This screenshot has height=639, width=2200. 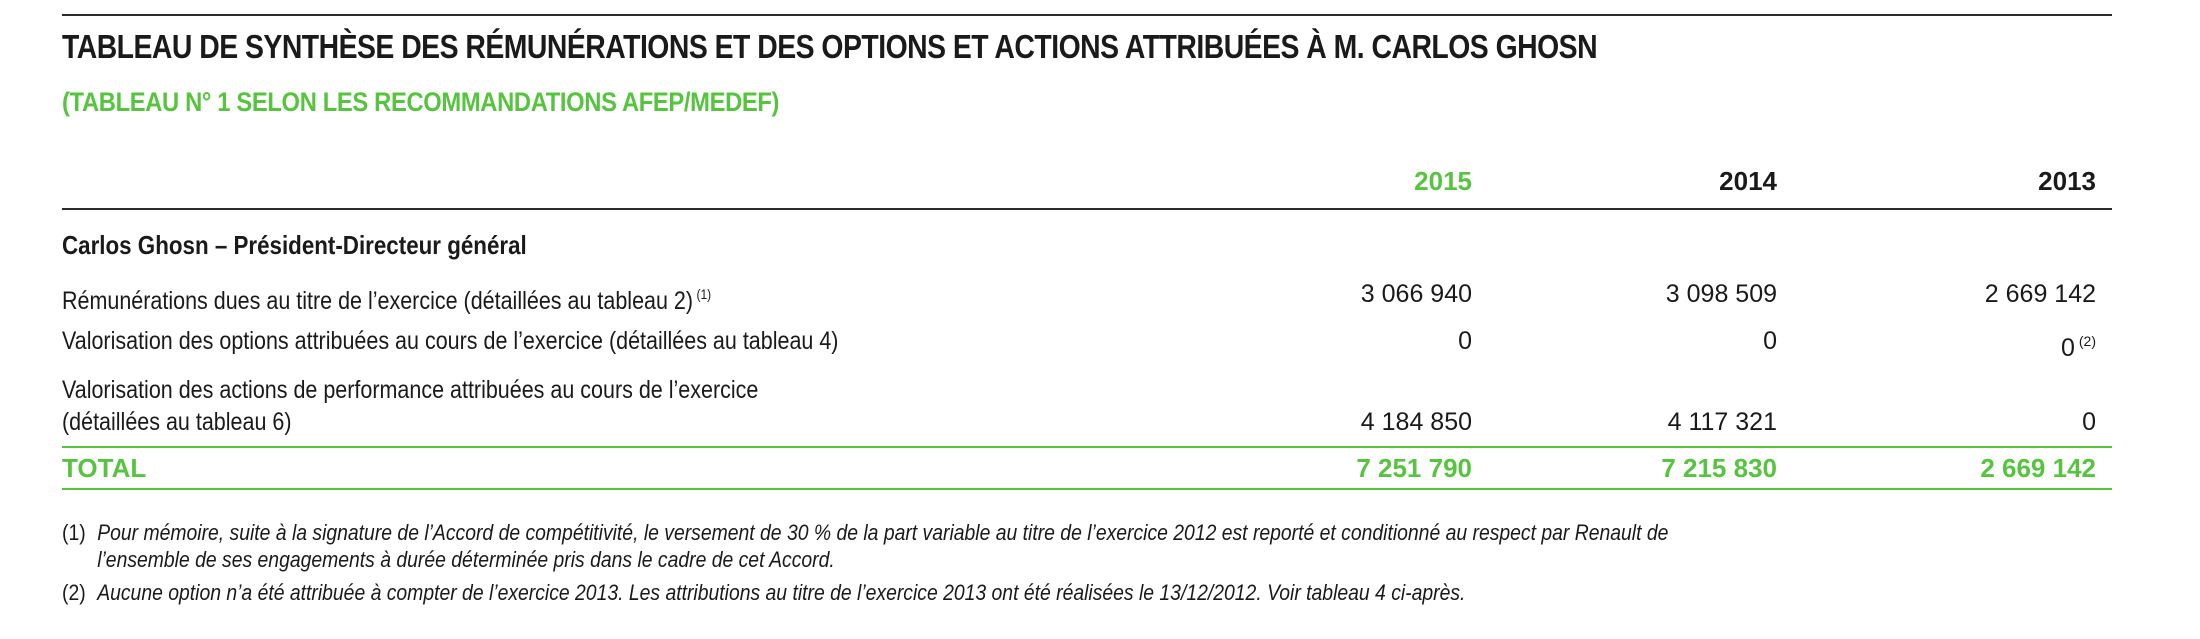 I want to click on table-cell-value: 0, so click(x=2067, y=348).